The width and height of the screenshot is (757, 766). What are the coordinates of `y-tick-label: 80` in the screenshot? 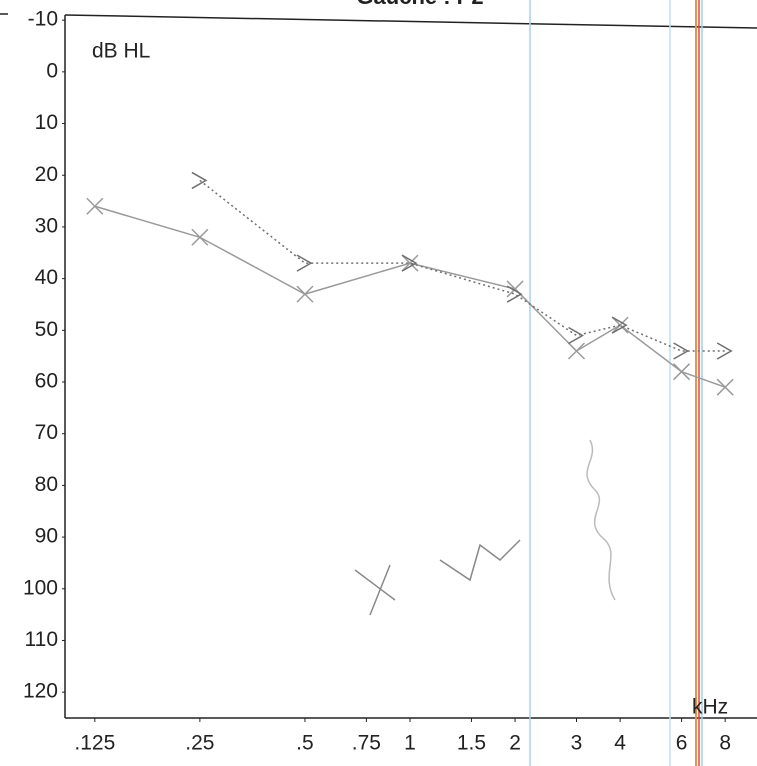 It's located at (46, 484).